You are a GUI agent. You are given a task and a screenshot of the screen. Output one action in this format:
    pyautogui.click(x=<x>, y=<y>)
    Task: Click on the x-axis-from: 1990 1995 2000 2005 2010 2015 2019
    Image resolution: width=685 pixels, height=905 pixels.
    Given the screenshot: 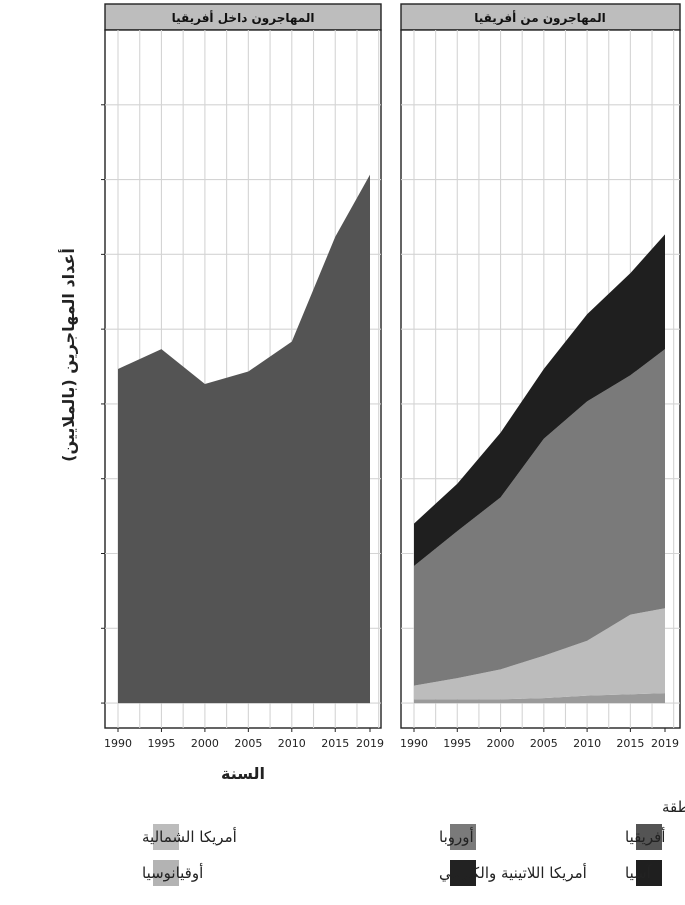 What is the action you would take?
    pyautogui.click(x=539, y=739)
    